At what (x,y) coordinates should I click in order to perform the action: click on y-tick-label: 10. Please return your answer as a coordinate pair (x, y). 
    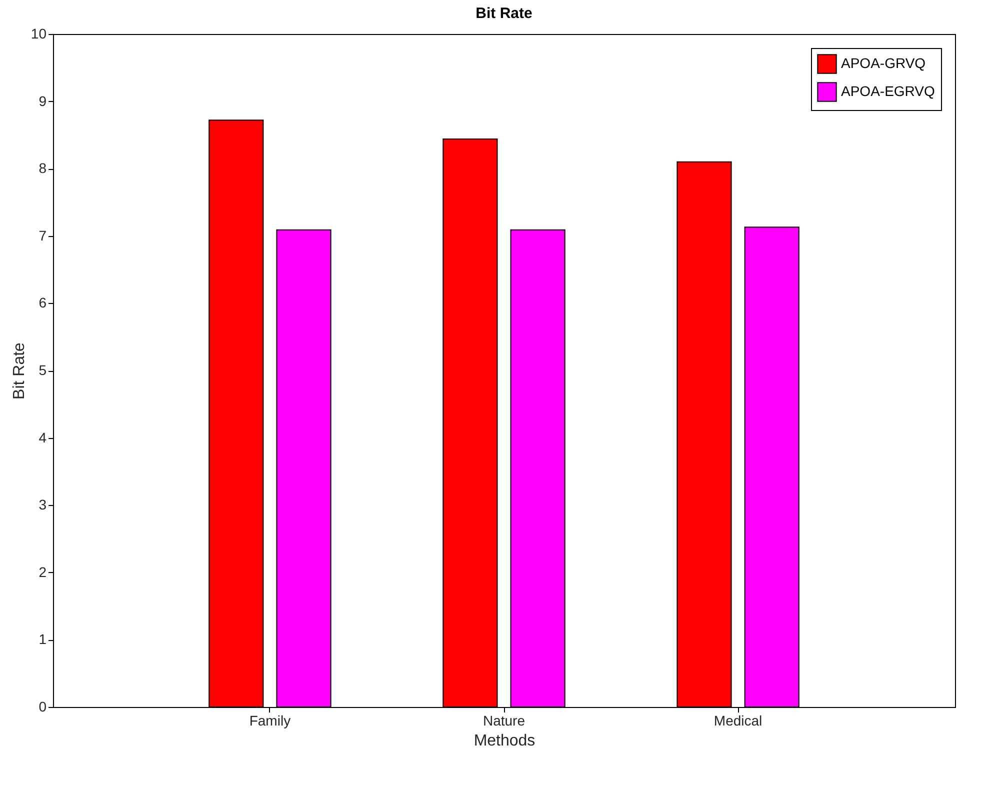
    Looking at the image, I should click on (38, 34).